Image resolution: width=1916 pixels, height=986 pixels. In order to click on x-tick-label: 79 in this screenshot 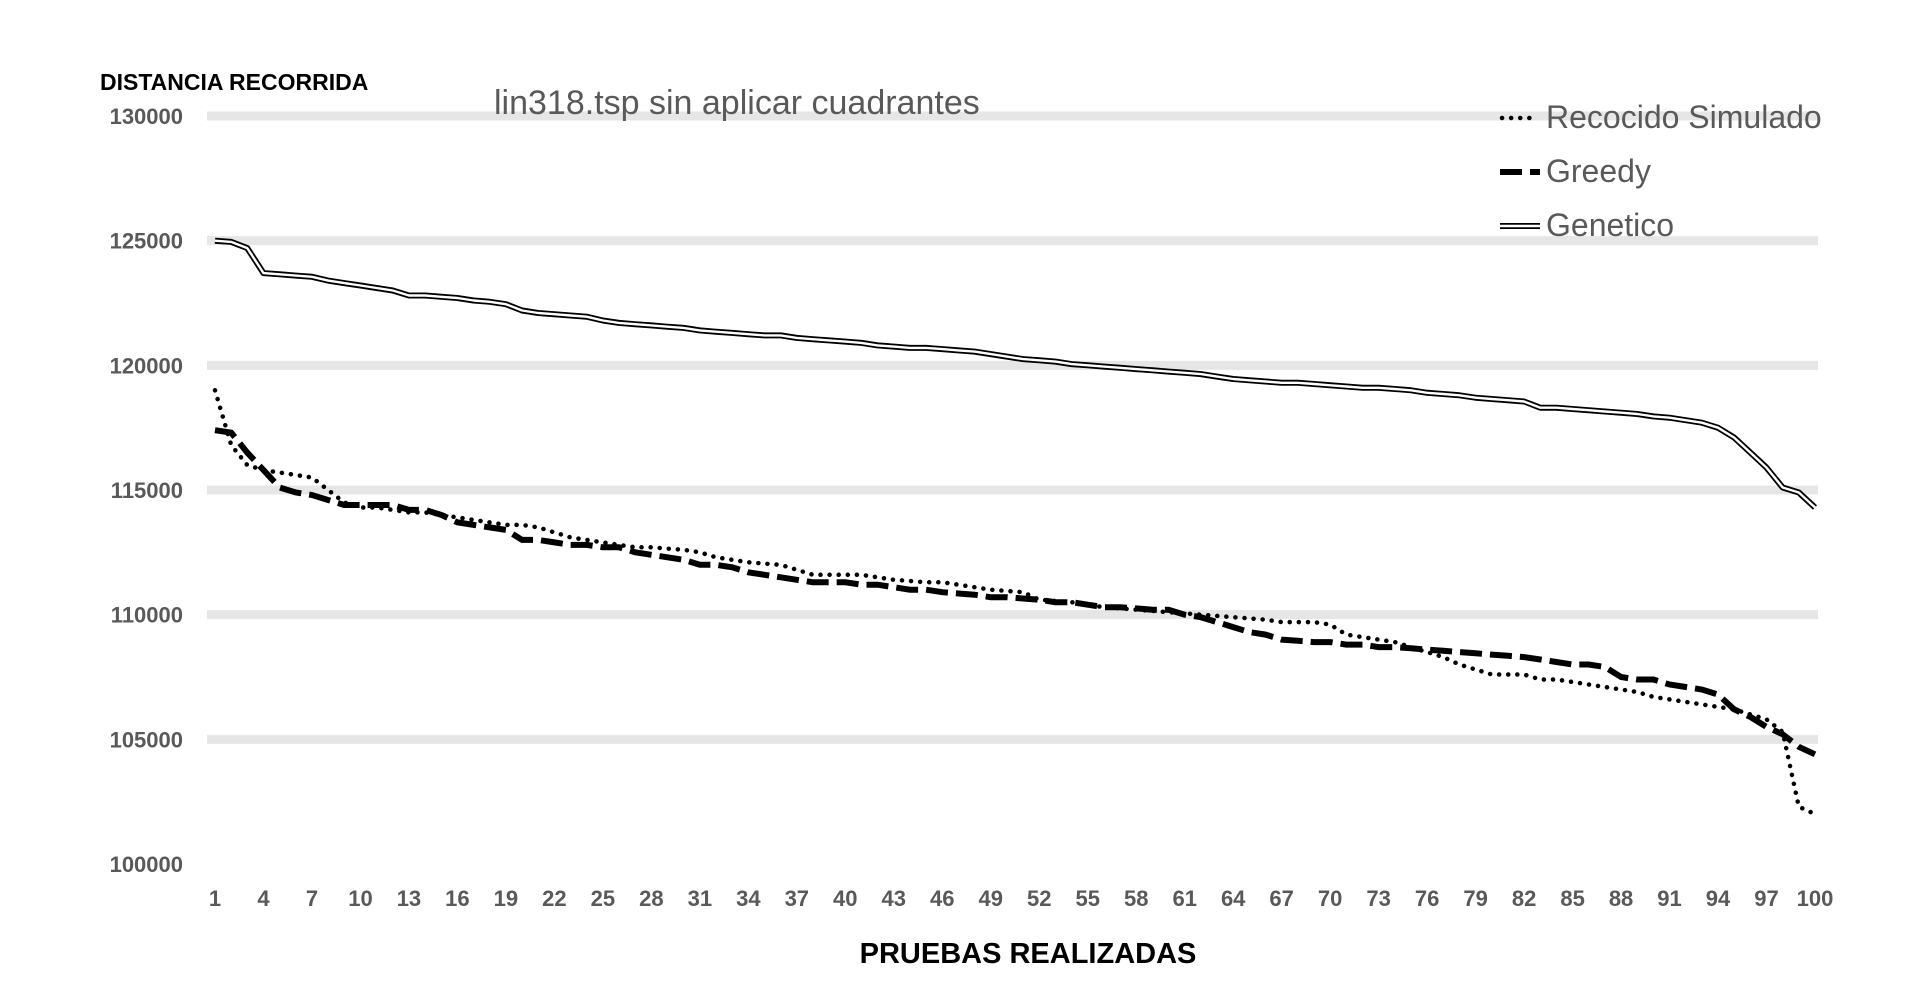, I will do `click(1475, 898)`.